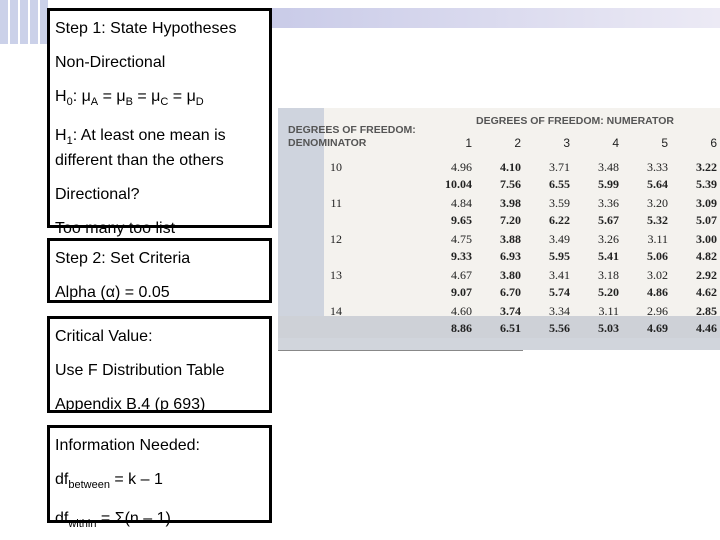 The width and height of the screenshot is (720, 540). I want to click on subscript: B, so click(129, 102).